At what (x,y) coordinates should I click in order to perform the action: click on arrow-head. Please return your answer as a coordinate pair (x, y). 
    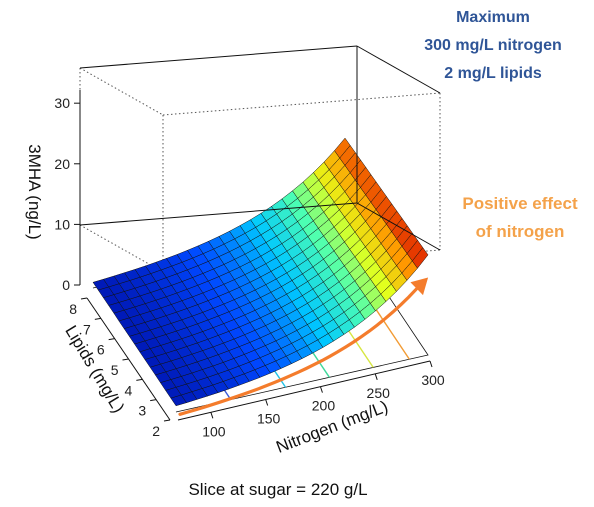
    Looking at the image, I should click on (419, 286).